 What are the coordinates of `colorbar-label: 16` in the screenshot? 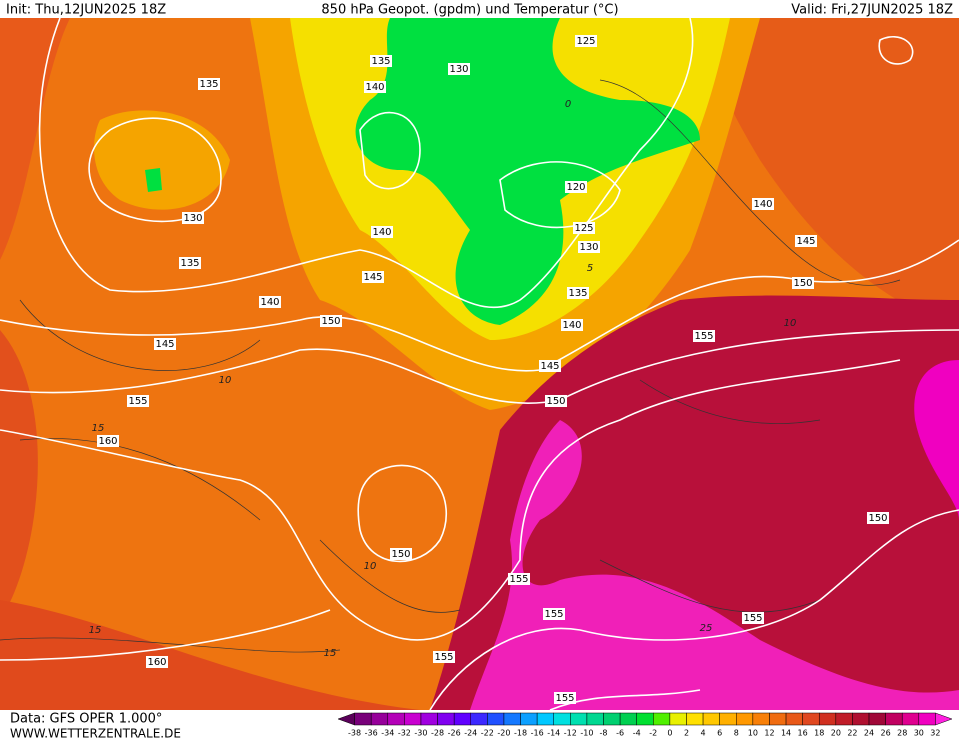 It's located at (803, 733).